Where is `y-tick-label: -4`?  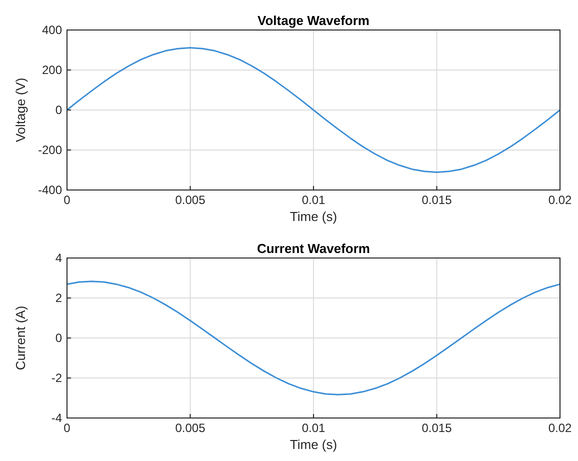 y-tick-label: -4 is located at coordinates (56, 418).